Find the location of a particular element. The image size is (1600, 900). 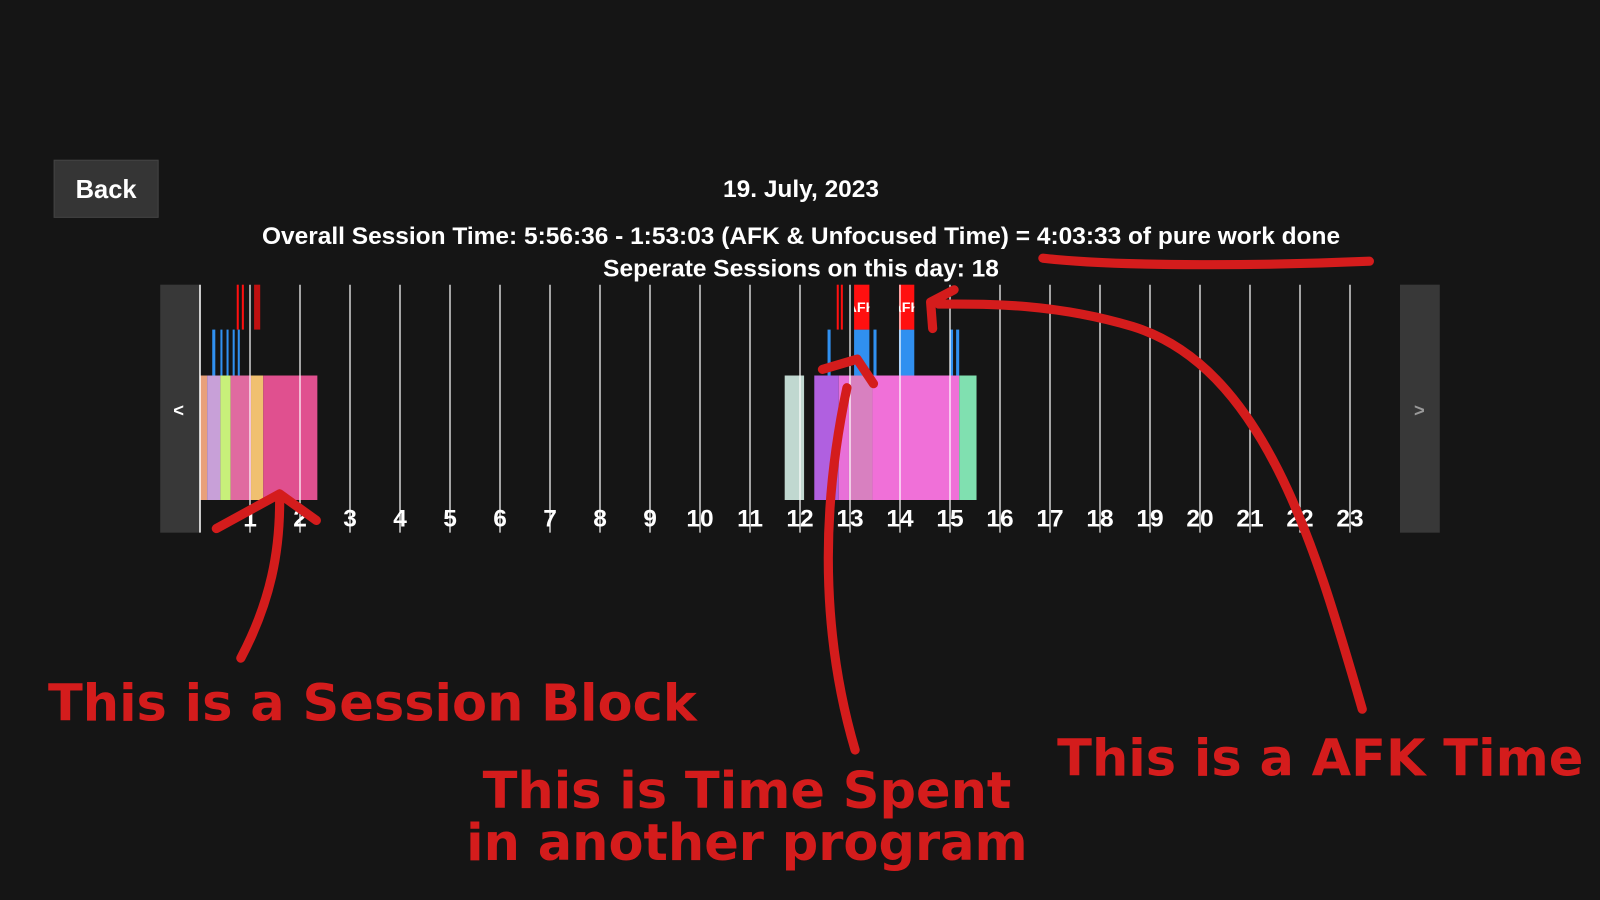

other-program-bars is located at coordinates (586, 352).